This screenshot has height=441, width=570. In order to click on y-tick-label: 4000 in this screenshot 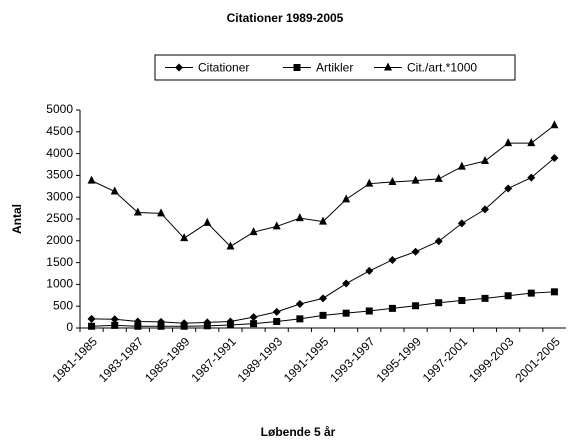, I will do `click(59, 153)`.